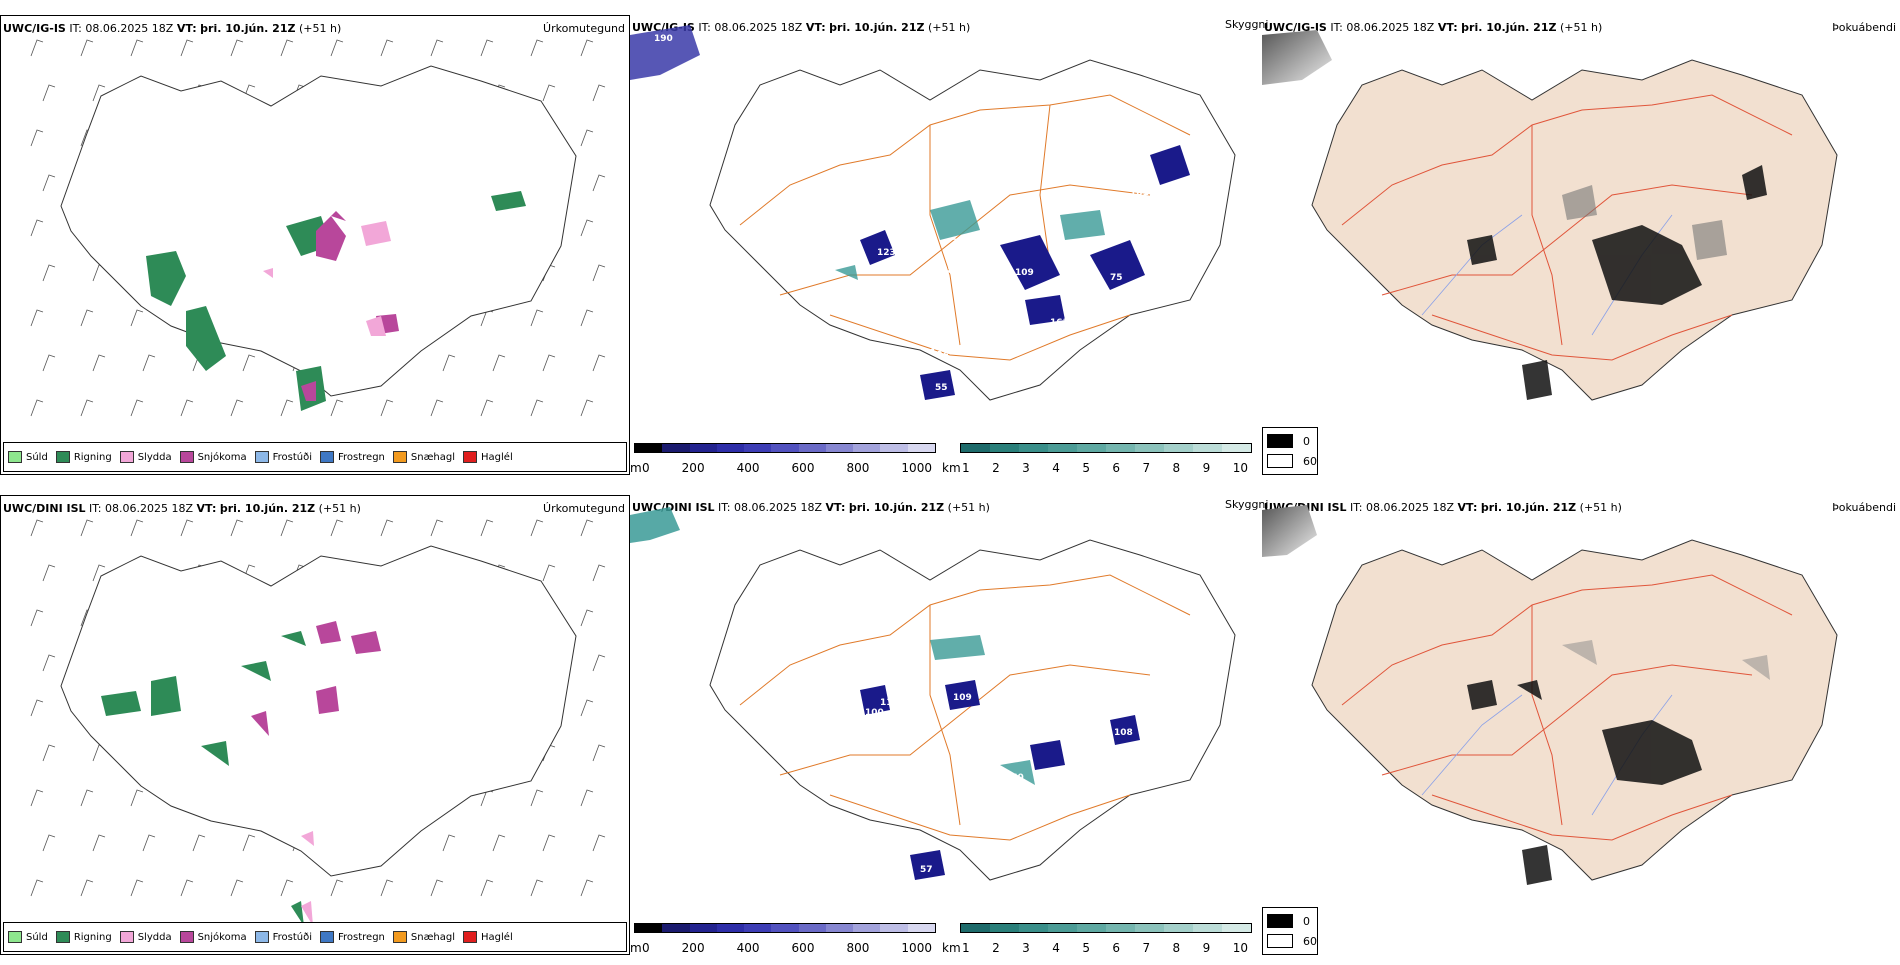 The height and width of the screenshot is (965, 1900). I want to click on cloud-base-colorbar, so click(785, 928).